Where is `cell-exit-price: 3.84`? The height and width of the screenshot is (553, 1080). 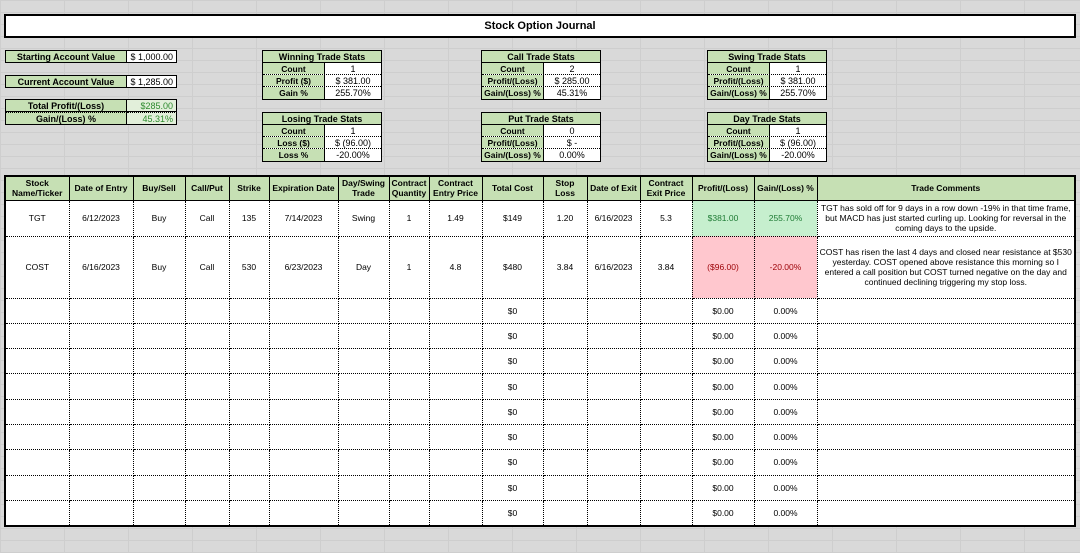 cell-exit-price: 3.84 is located at coordinates (666, 267).